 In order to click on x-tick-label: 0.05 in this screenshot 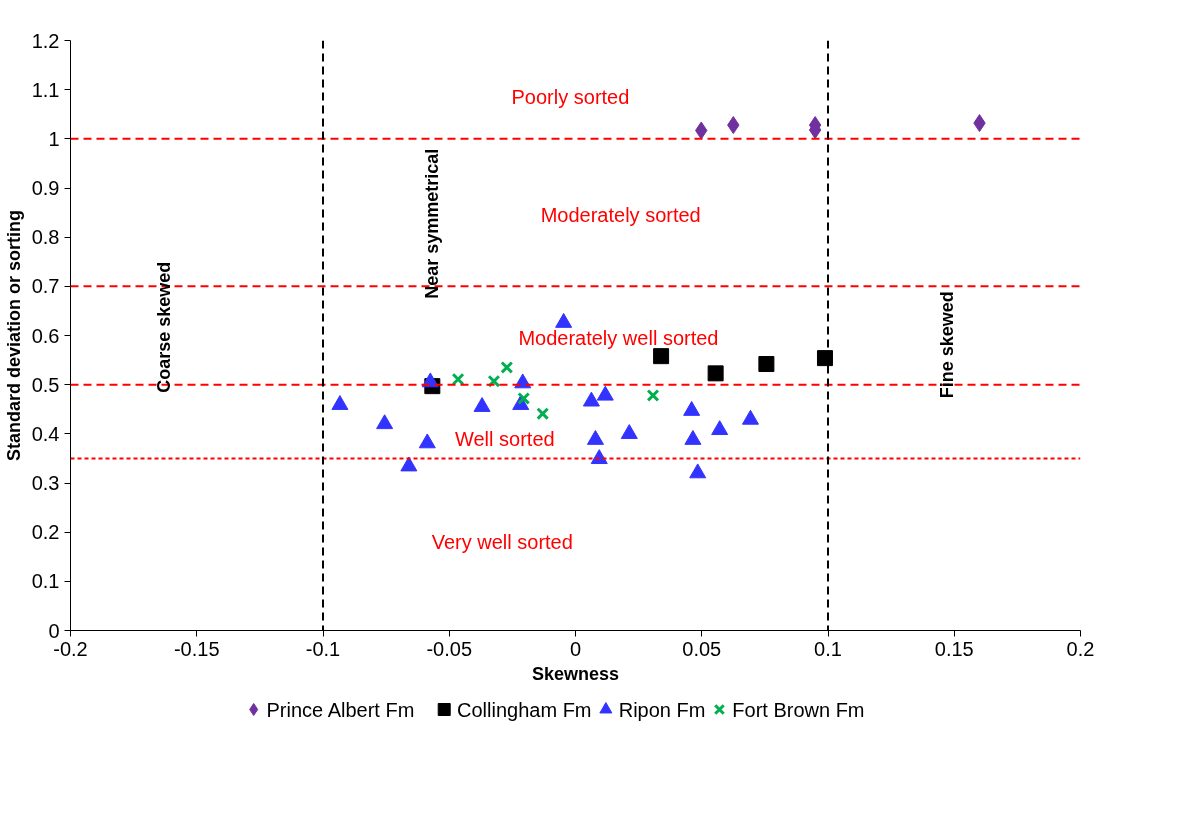, I will do `click(702, 648)`.